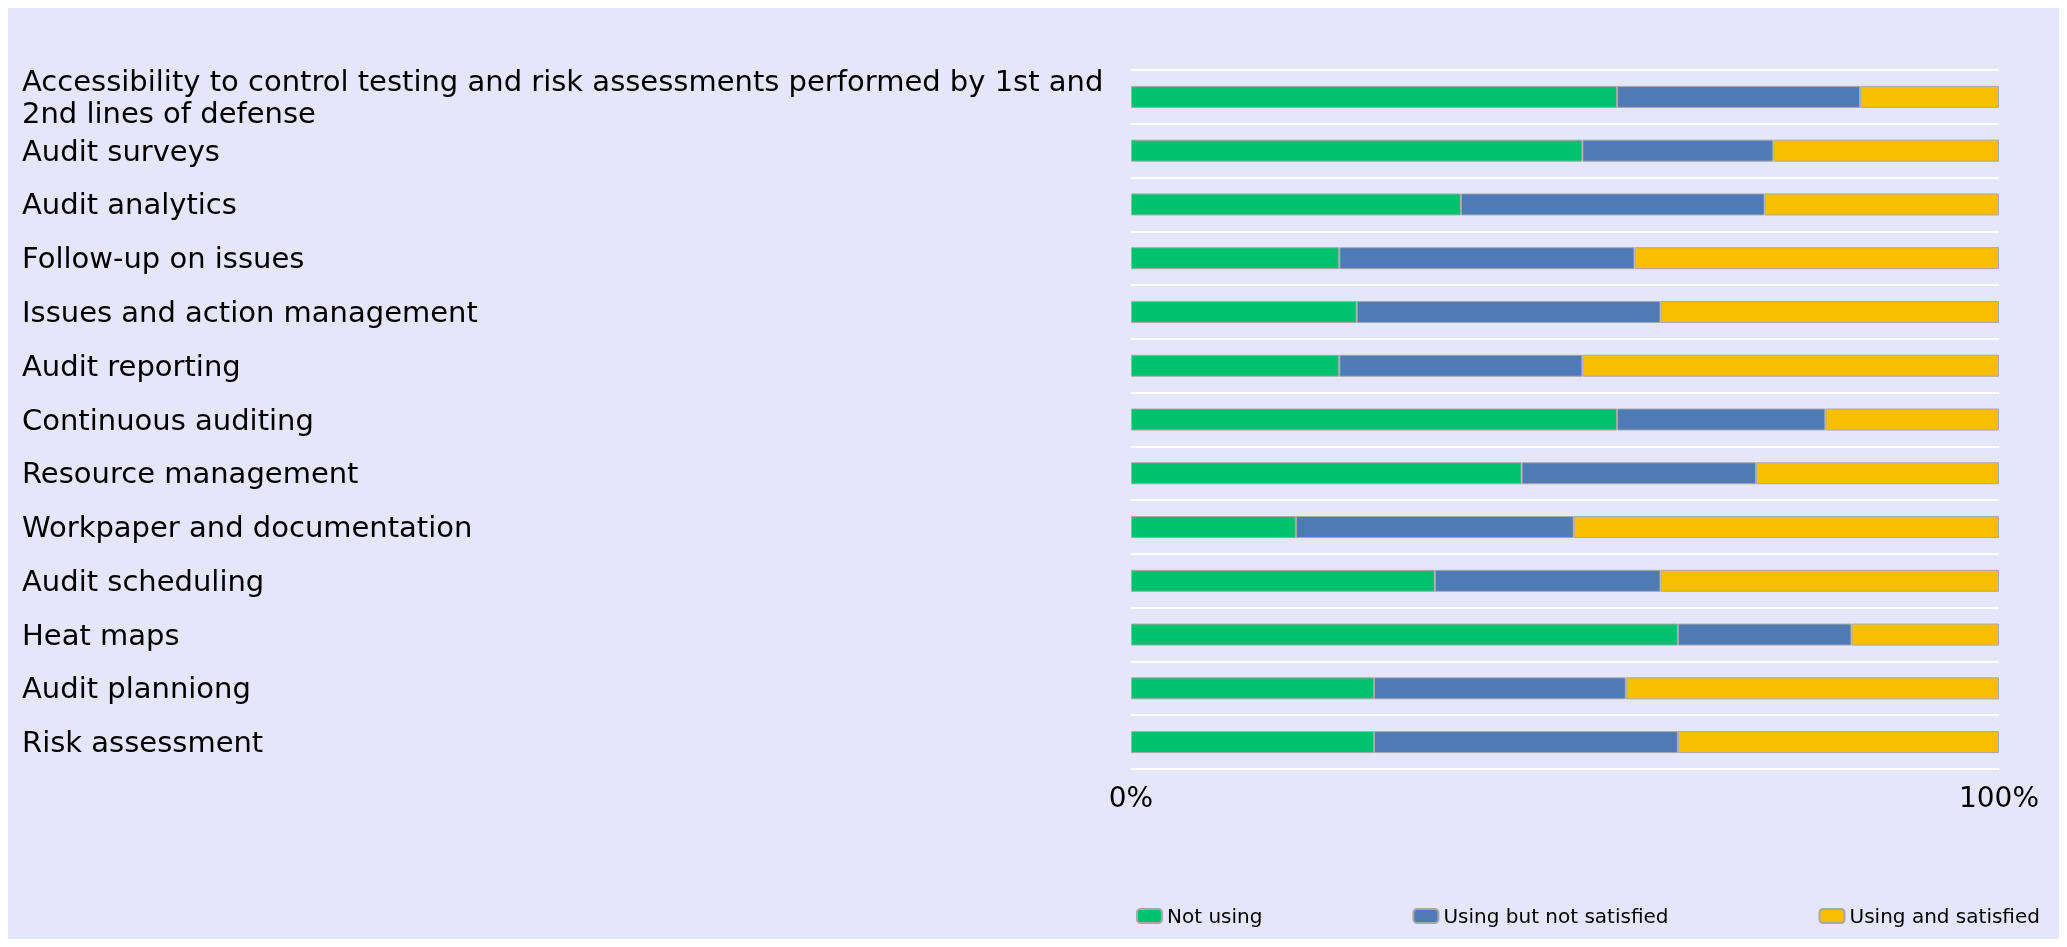 This screenshot has width=2067, height=947. What do you see at coordinates (163, 258) in the screenshot?
I see `y-tick-label: Follow-up on issues` at bounding box center [163, 258].